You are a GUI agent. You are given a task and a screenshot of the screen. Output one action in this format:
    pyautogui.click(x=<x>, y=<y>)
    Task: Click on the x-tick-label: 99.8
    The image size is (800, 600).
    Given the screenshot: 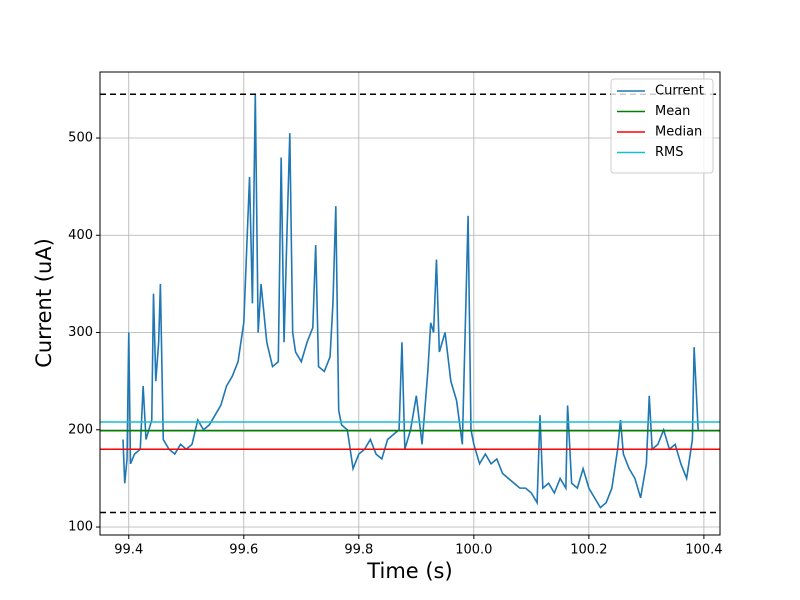 What is the action you would take?
    pyautogui.click(x=358, y=550)
    